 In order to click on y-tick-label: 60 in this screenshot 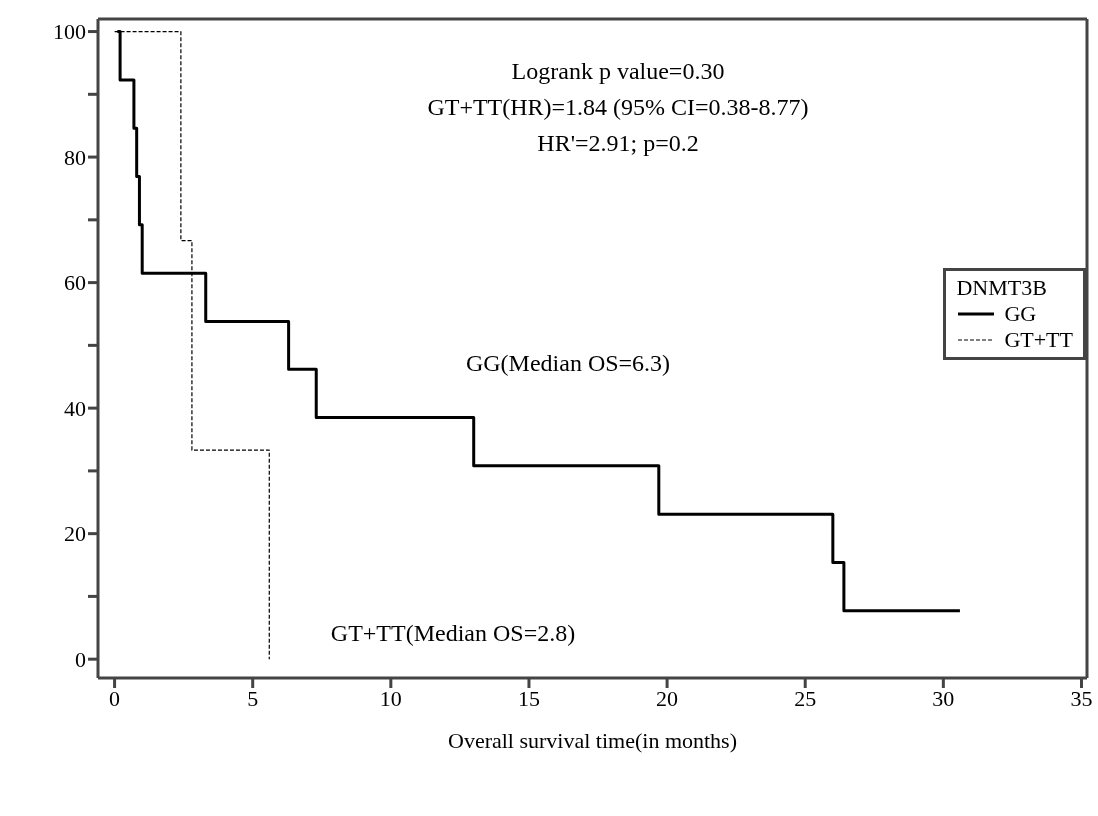, I will do `click(75, 283)`.